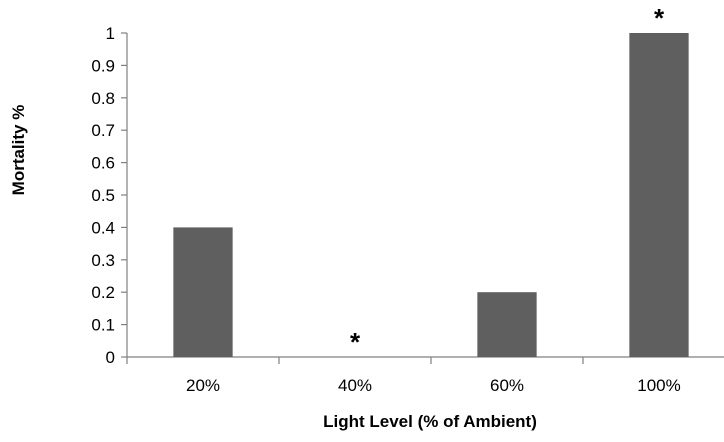 This screenshot has width=724, height=442. Describe the element at coordinates (103, 325) in the screenshot. I see `y-tick-label: 0.1` at that location.